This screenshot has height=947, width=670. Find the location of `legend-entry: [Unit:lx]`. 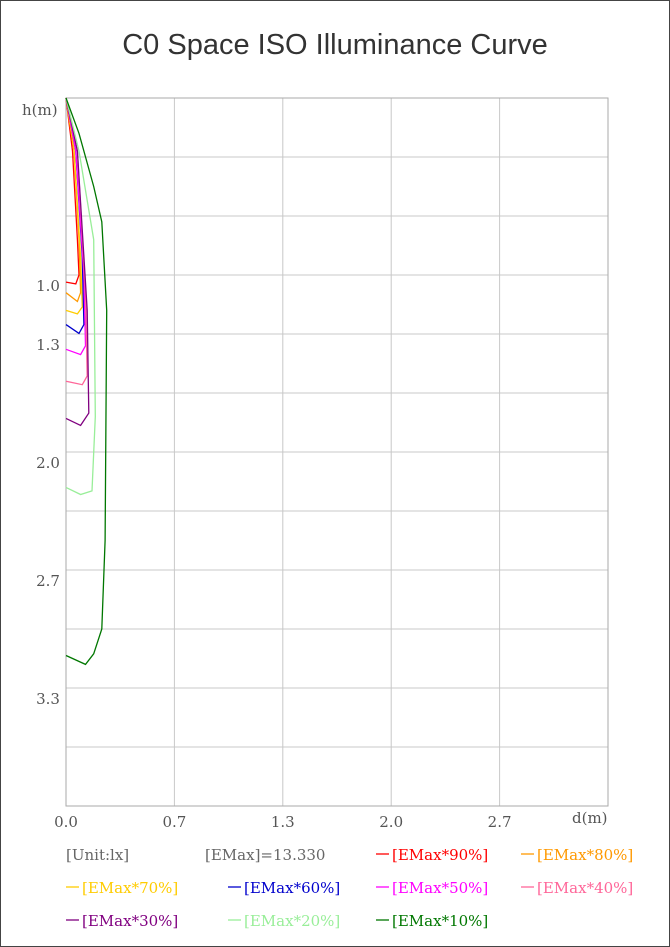

legend-entry: [Unit:lx] is located at coordinates (97, 855).